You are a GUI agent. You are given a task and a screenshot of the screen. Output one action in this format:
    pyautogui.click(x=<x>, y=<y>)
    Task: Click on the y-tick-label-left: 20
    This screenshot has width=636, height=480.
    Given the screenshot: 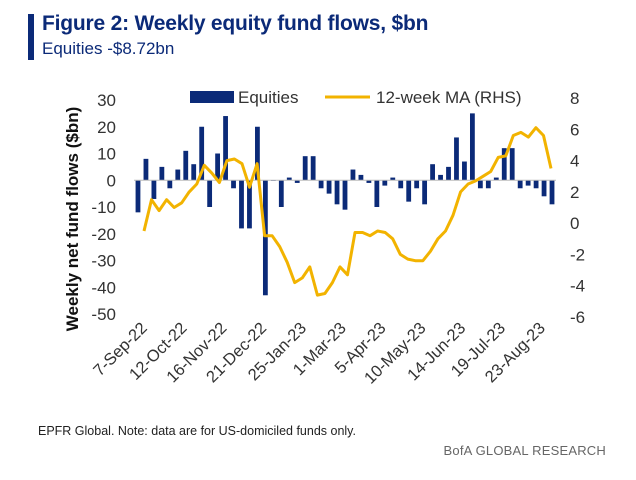 What is the action you would take?
    pyautogui.click(x=106, y=127)
    